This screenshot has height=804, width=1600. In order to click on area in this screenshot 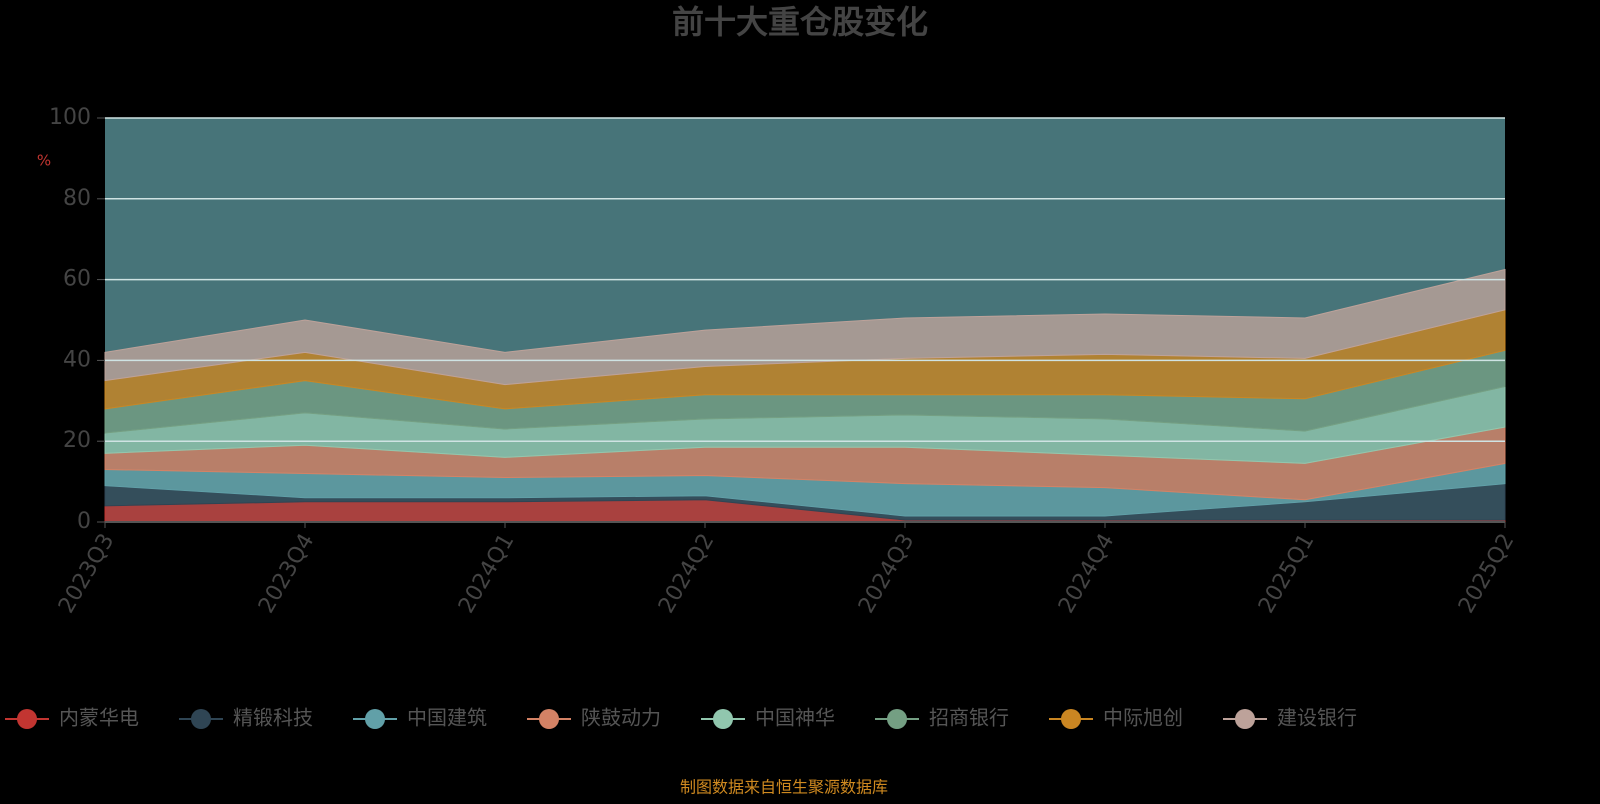, I will do `click(805, 327)`.